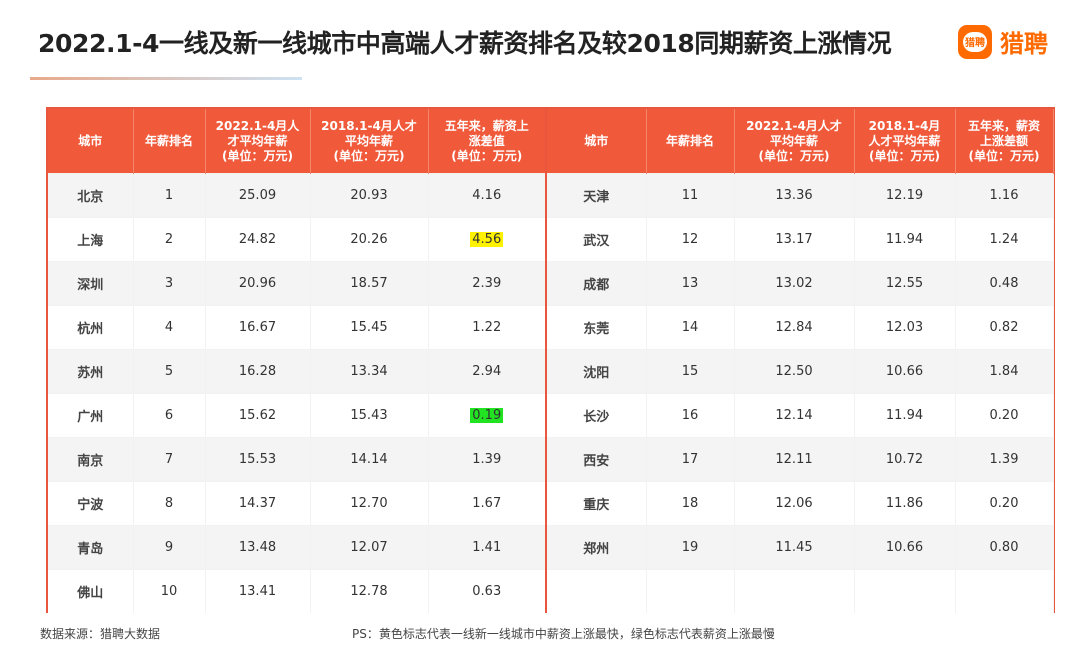  I want to click on table-cell: 1.39, so click(1004, 459).